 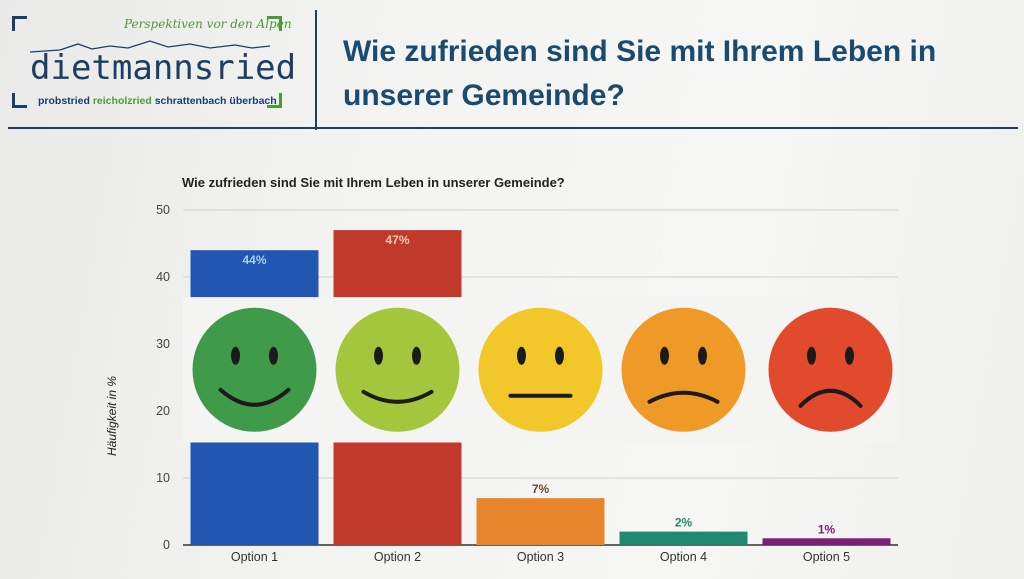 I want to click on logo-village: probstried, so click(x=64, y=101).